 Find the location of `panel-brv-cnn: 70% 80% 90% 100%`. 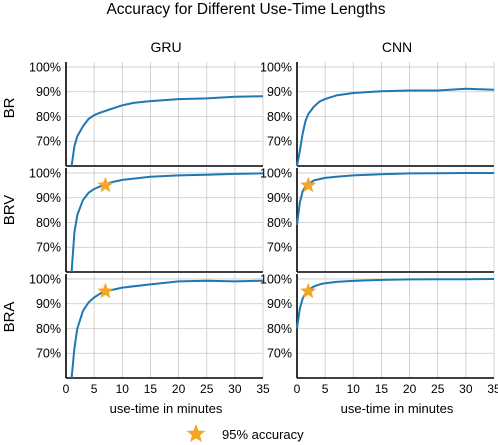

panel-brv-cnn: 70% 80% 90% 100% is located at coordinates (377, 219).